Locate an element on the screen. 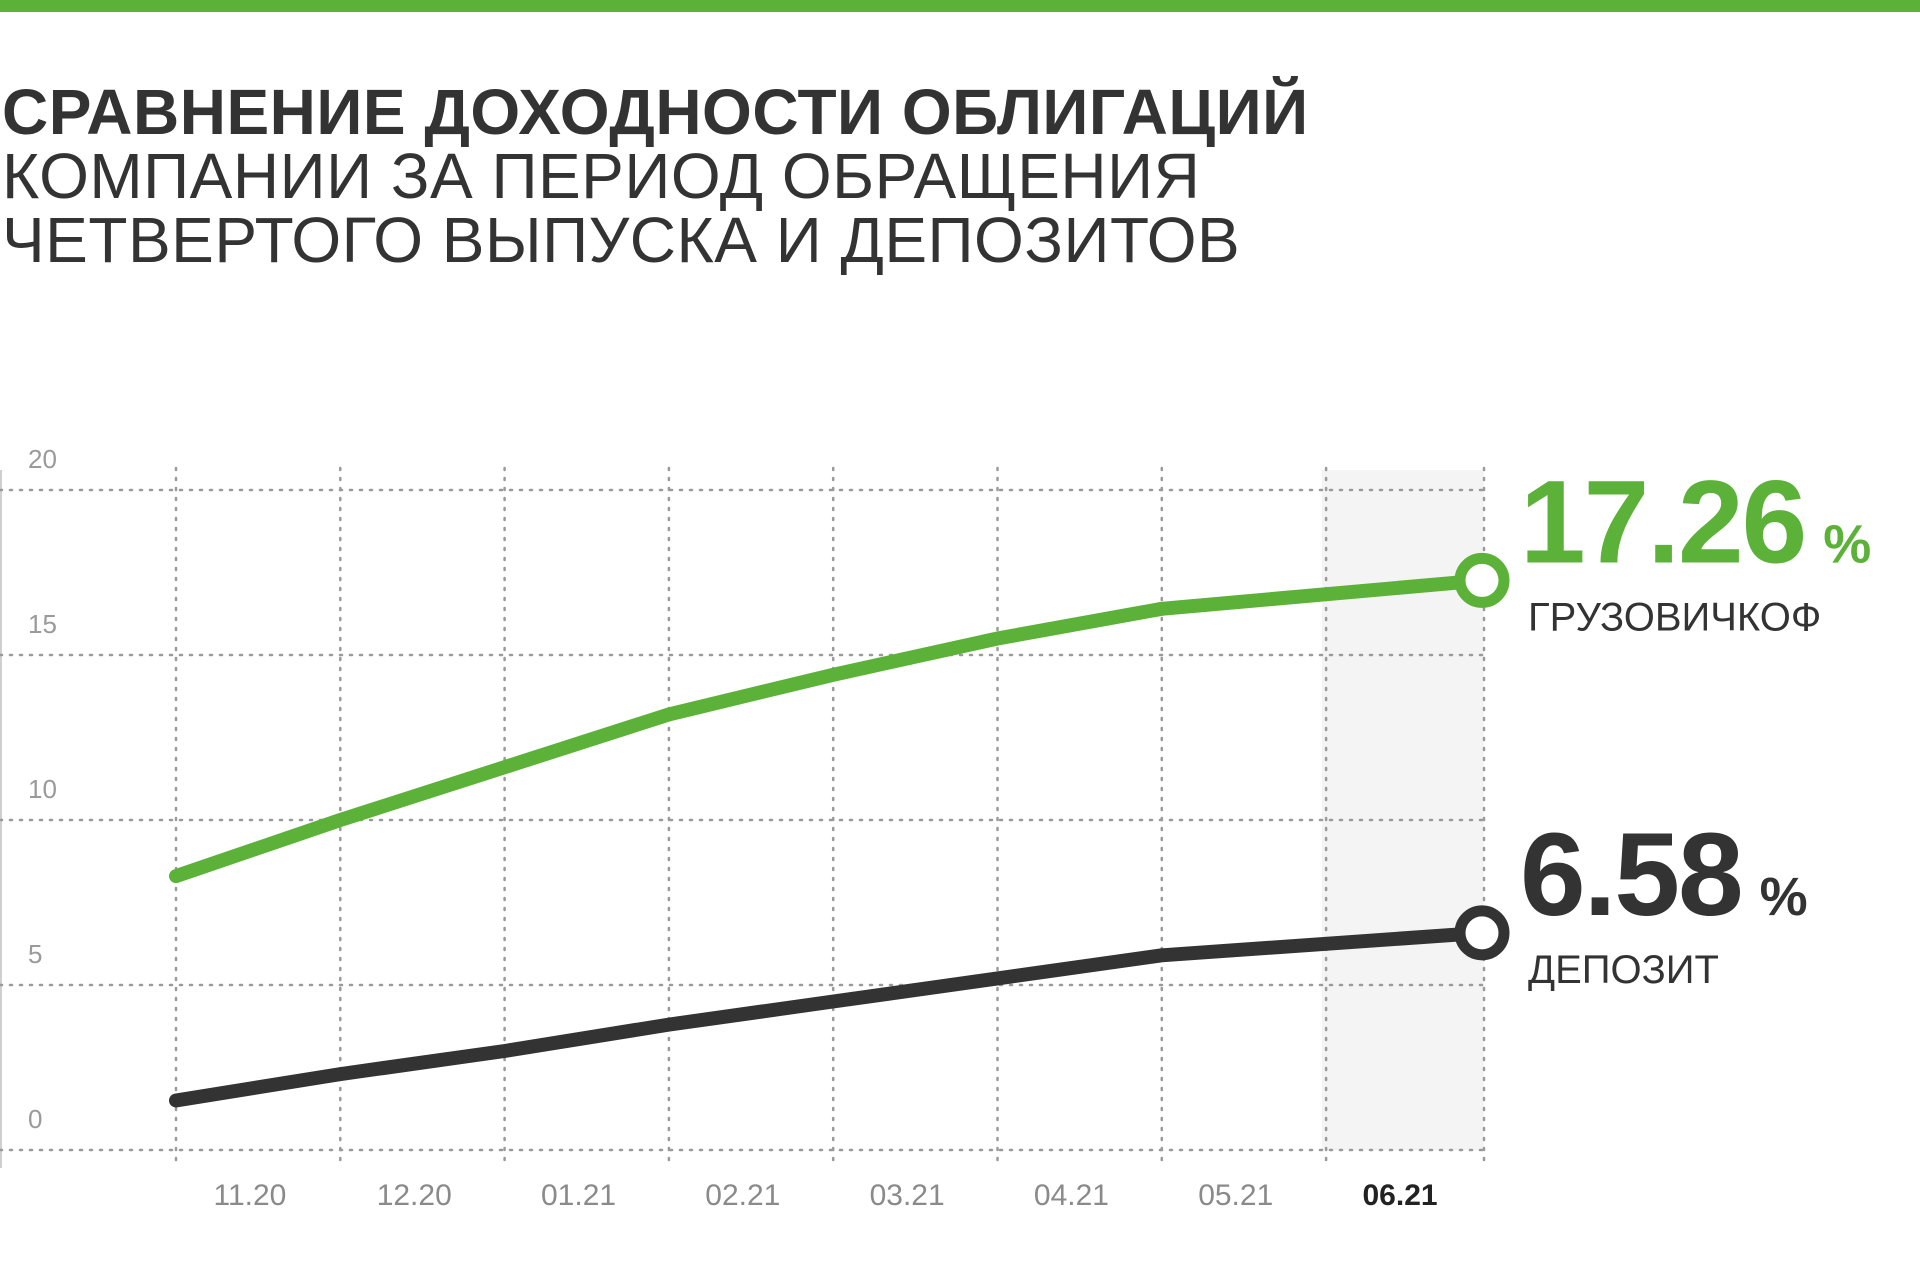 Image resolution: width=1920 pixels, height=1280 pixels. series-1-end-unit: % is located at coordinates (1784, 897).